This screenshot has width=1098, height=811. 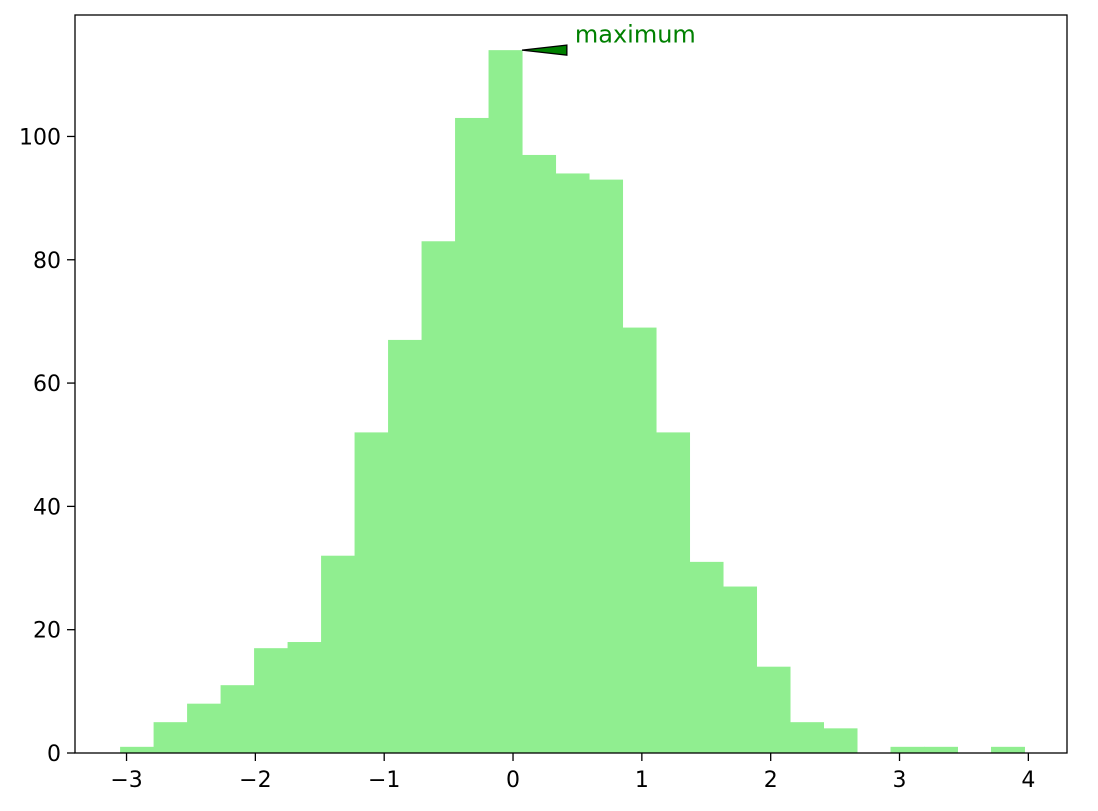 I want to click on y-tick-label: 20, so click(x=47, y=631).